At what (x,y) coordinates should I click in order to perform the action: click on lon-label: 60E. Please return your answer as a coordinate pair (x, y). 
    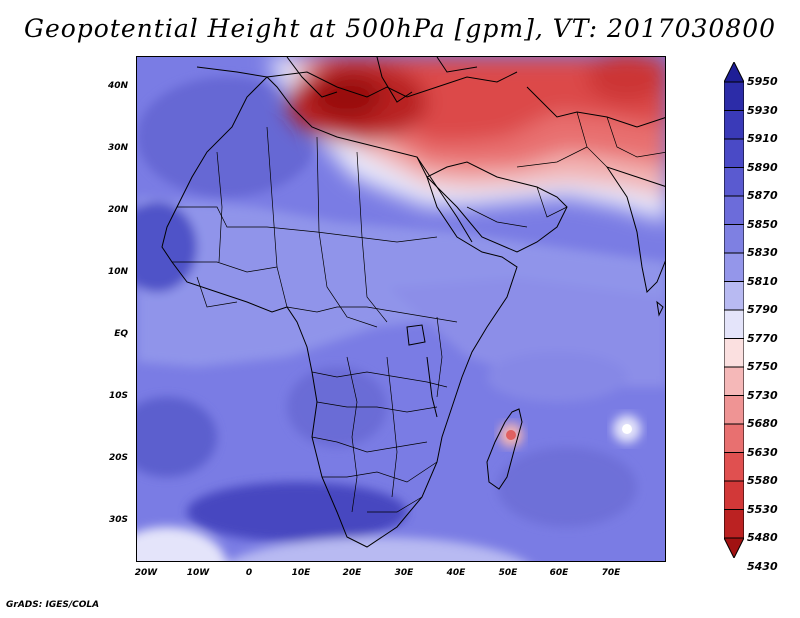
    Looking at the image, I should click on (559, 573).